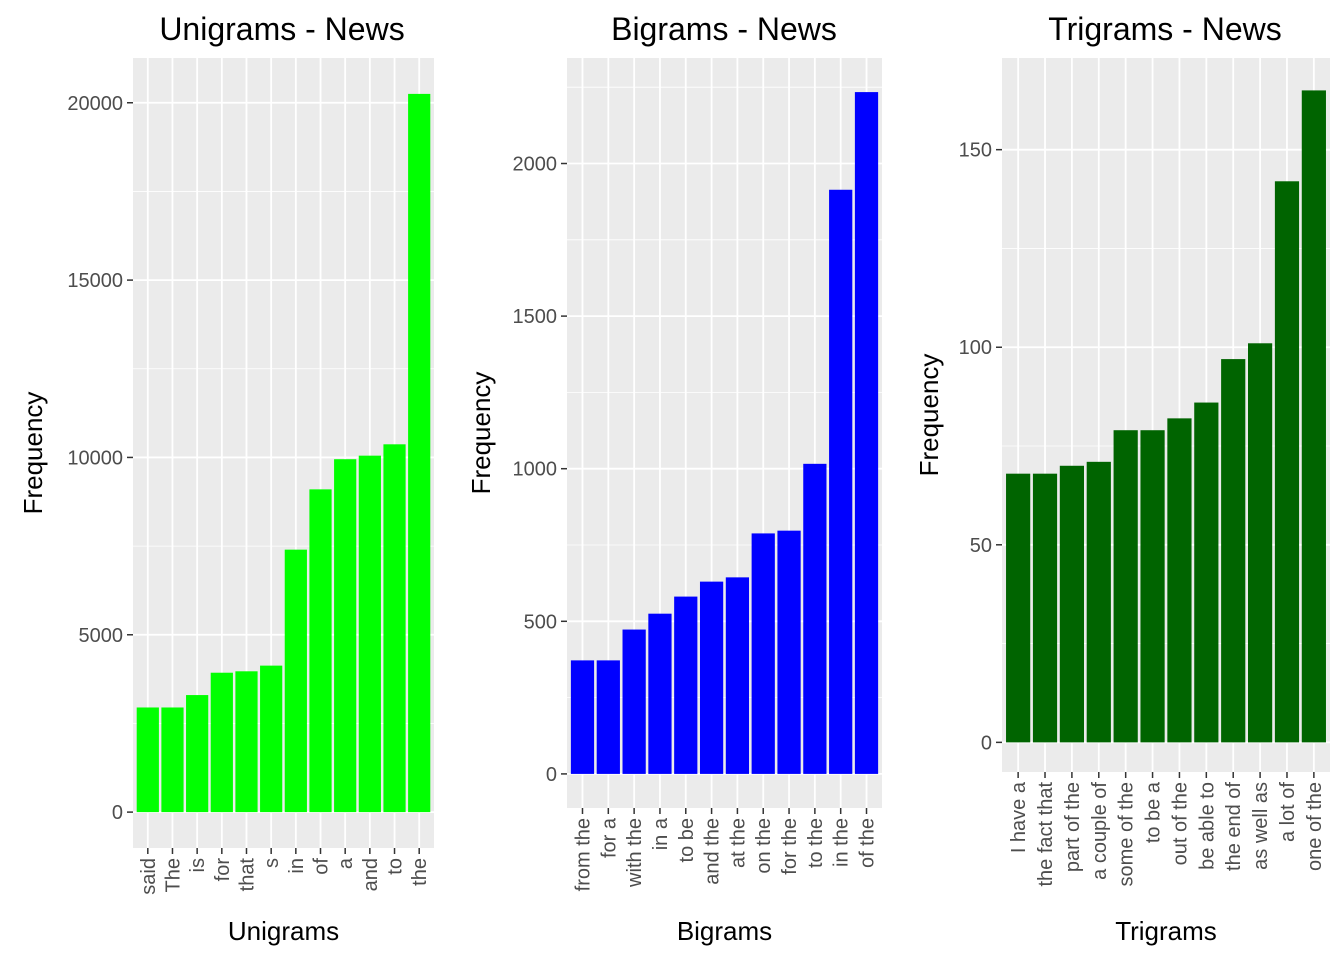 This screenshot has width=1344, height=960. I want to click on unigrams-x-tick-label: for, so click(223, 870).